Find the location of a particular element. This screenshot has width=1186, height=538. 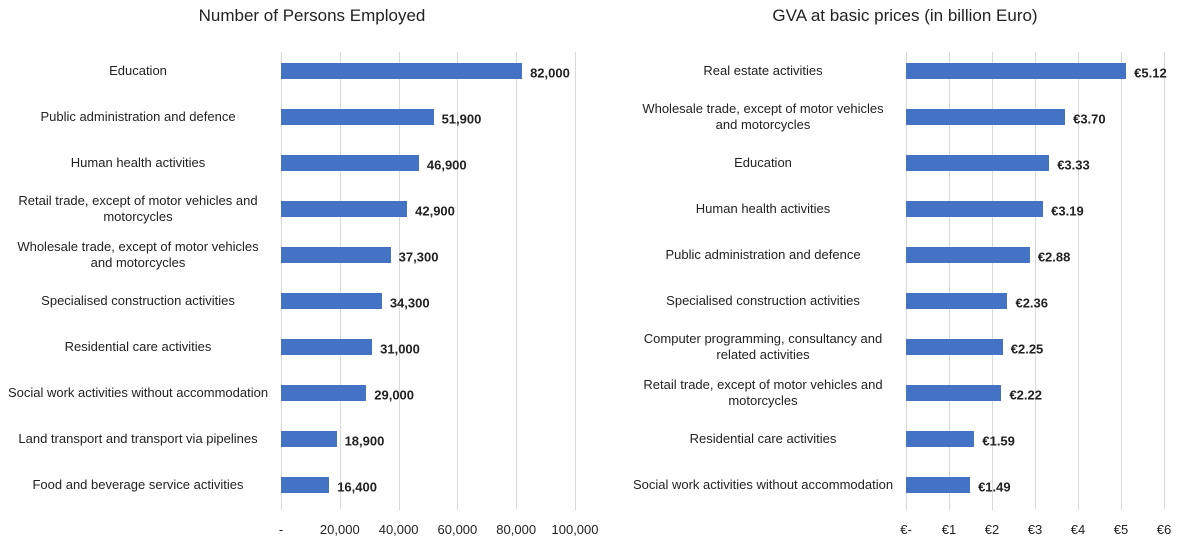

value-label: €3.19 is located at coordinates (1067, 211).